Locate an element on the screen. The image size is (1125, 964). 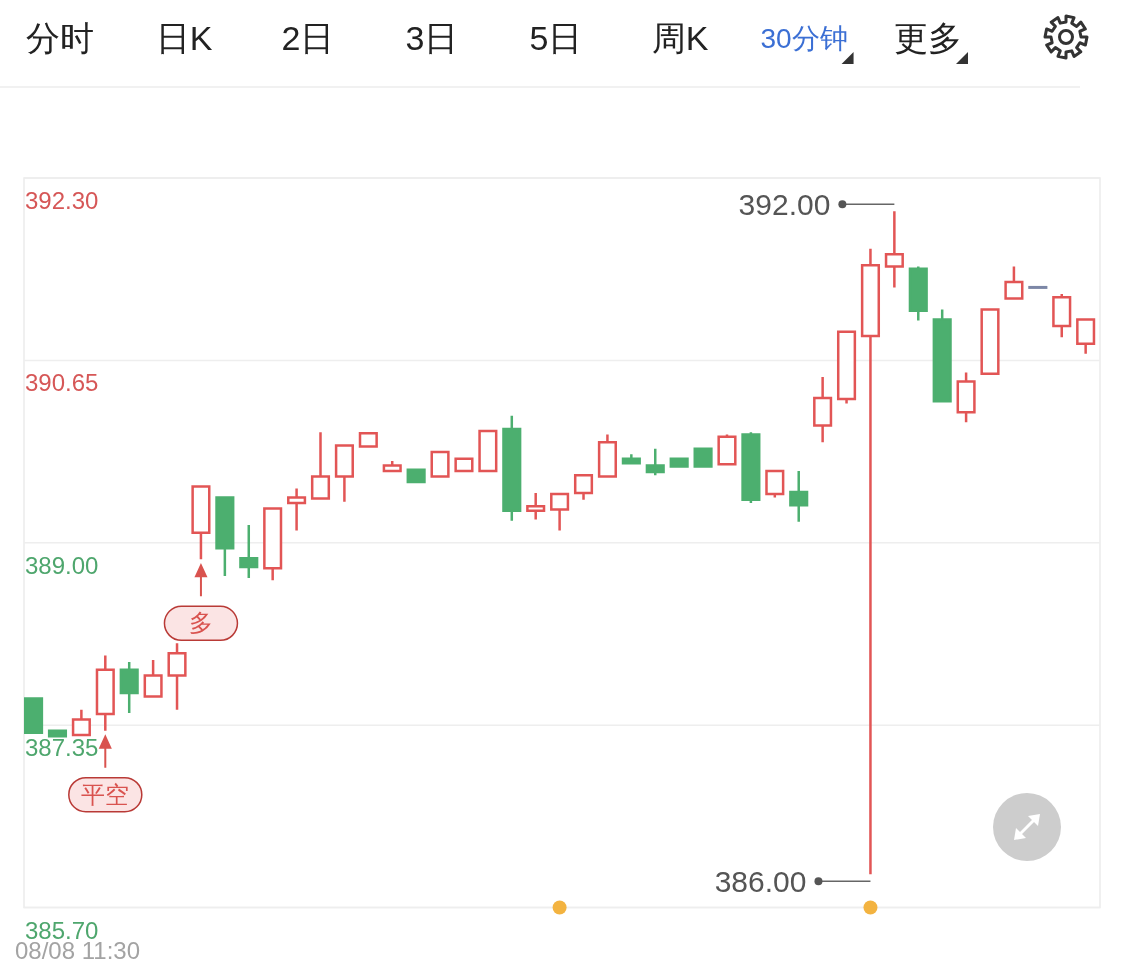
annotation: 386.00 is located at coordinates (760, 882).